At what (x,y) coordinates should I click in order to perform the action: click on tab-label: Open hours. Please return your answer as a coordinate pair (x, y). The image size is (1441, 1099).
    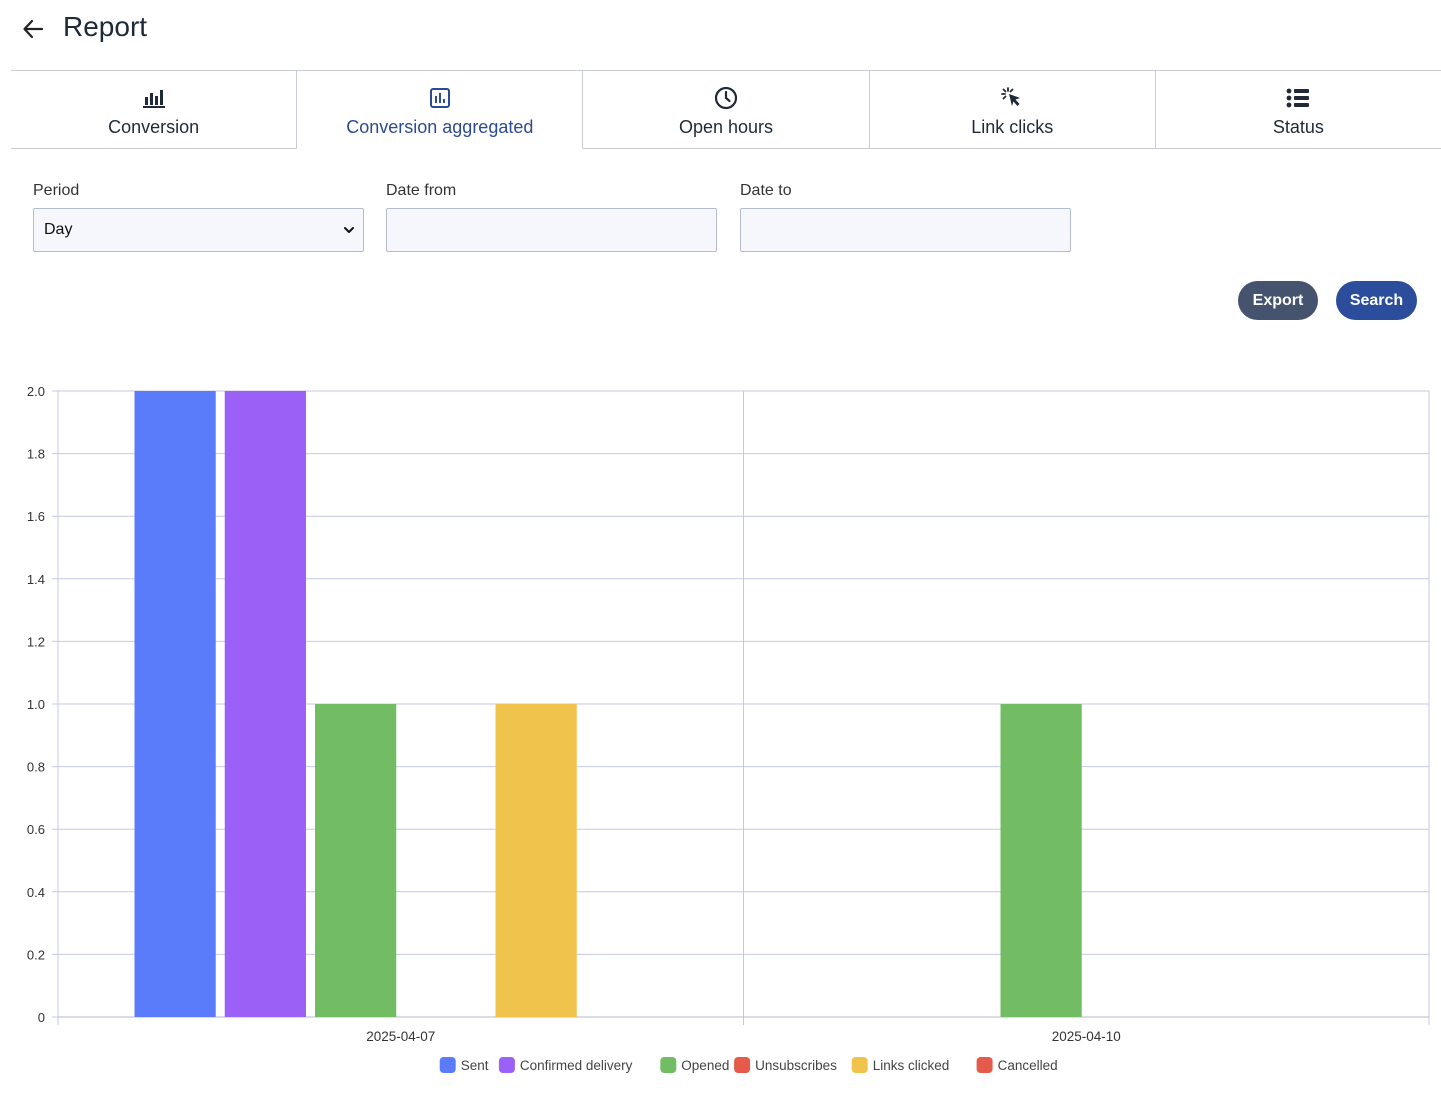
    Looking at the image, I should click on (726, 127).